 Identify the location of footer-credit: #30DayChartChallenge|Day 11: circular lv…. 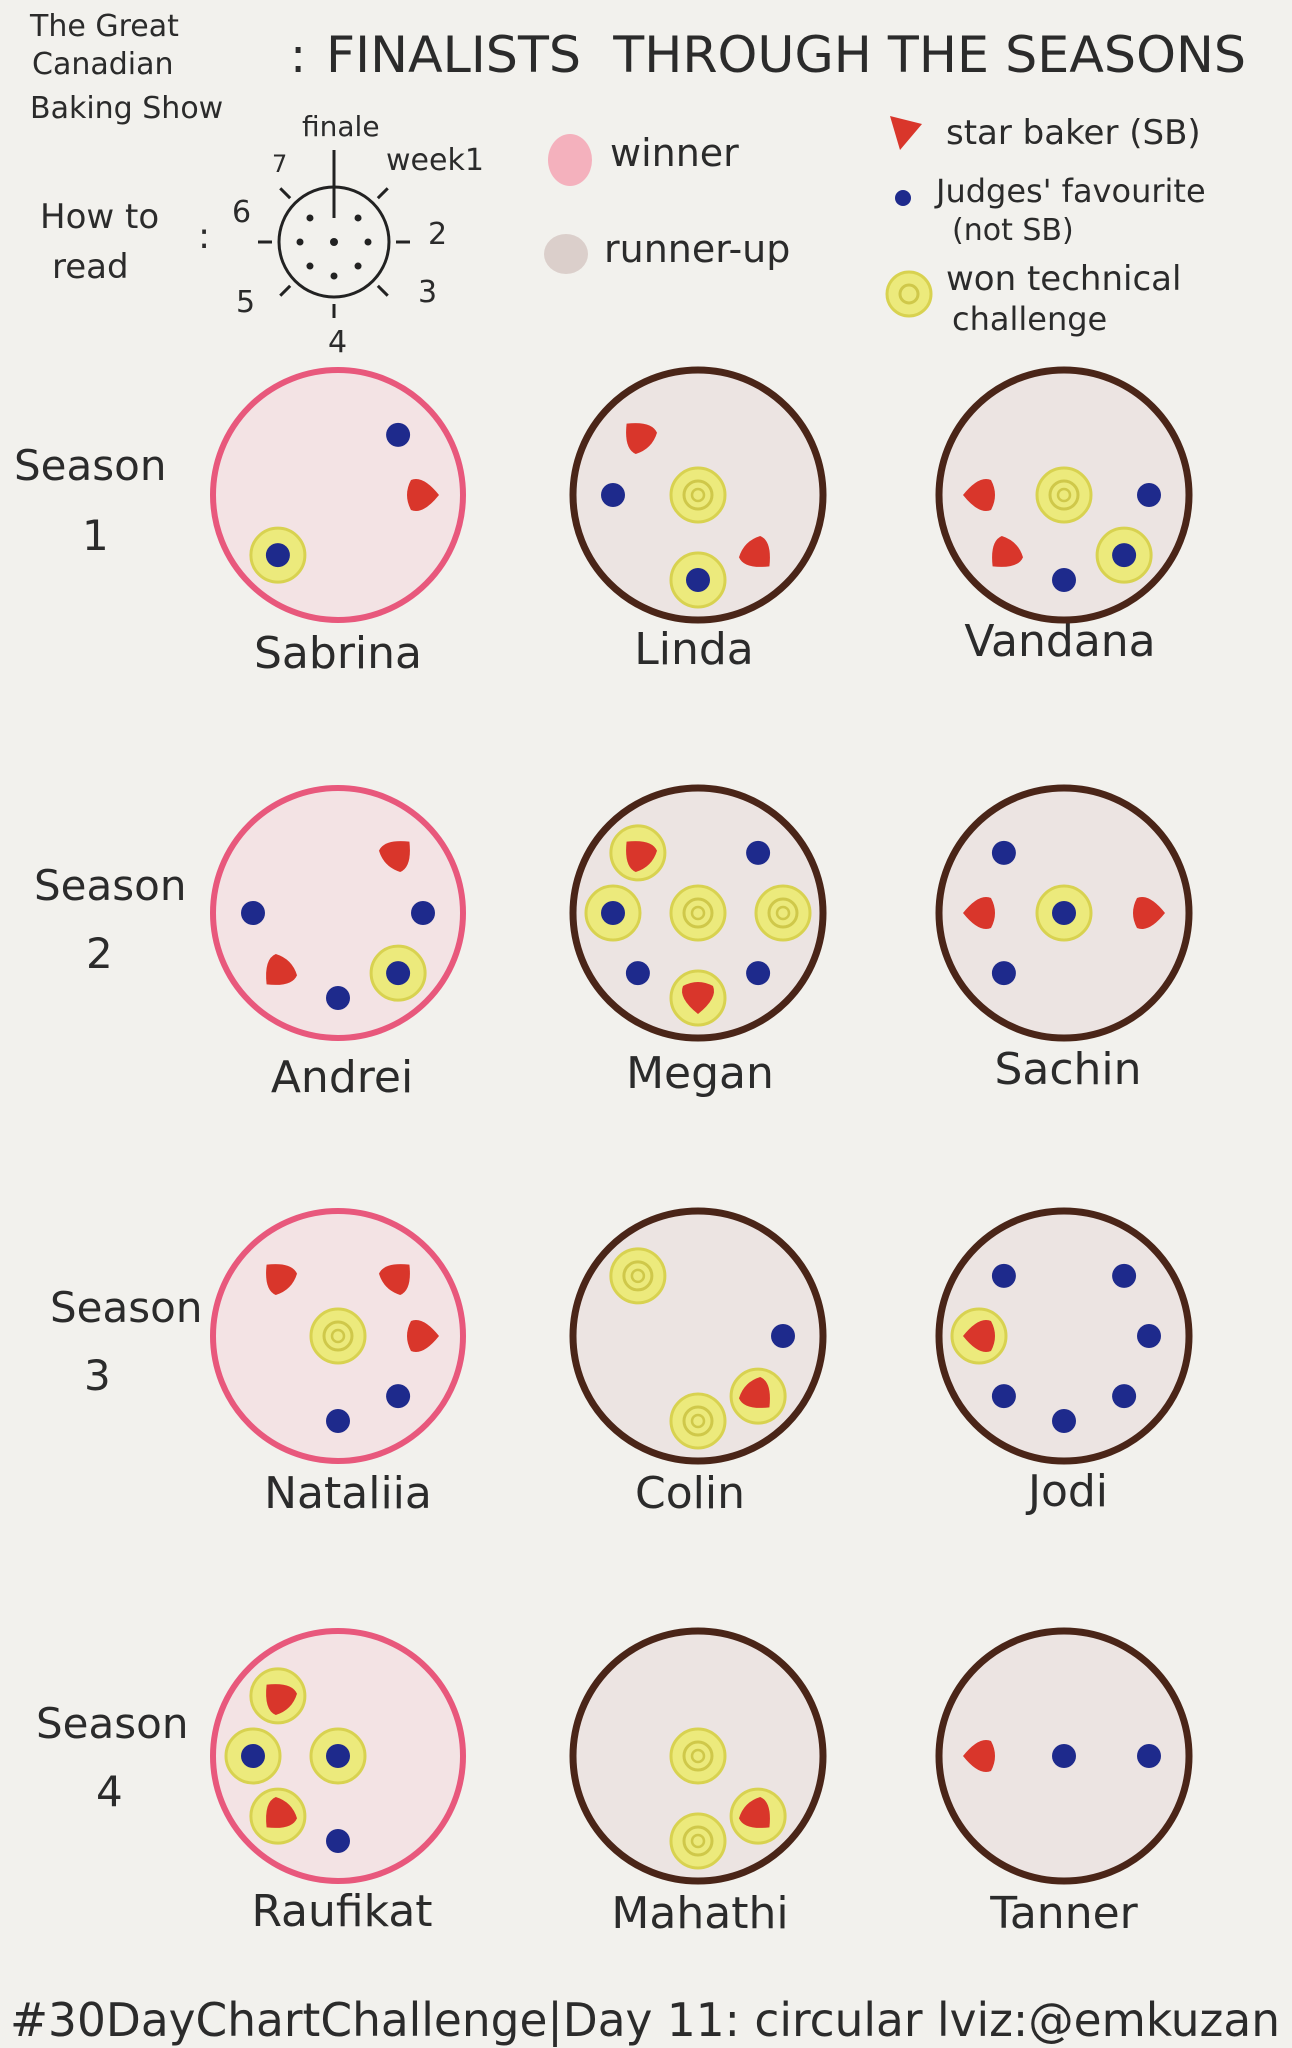
(645, 2020).